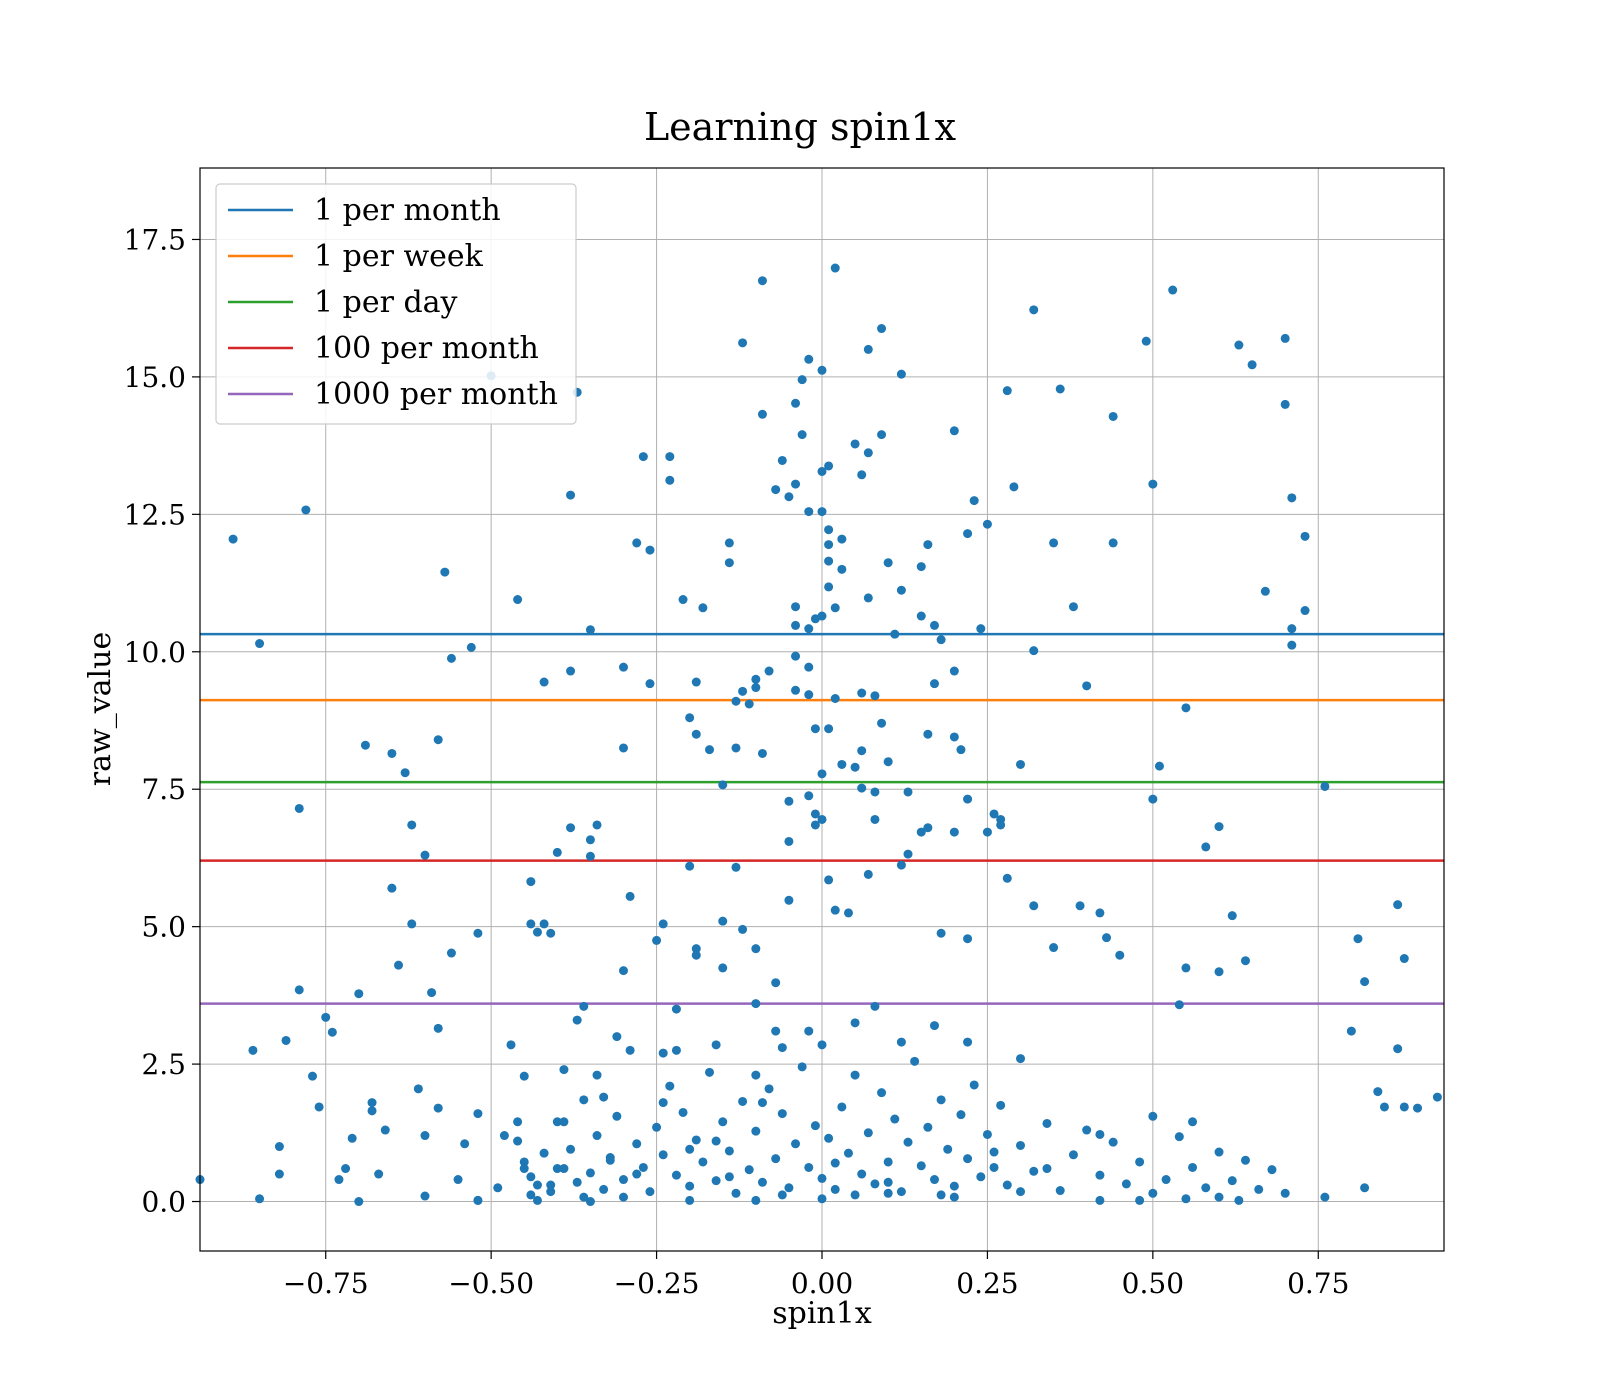 The image size is (1600, 1400). Describe the element at coordinates (386, 302) in the screenshot. I see `legend-entry-label: 1 per day` at that location.